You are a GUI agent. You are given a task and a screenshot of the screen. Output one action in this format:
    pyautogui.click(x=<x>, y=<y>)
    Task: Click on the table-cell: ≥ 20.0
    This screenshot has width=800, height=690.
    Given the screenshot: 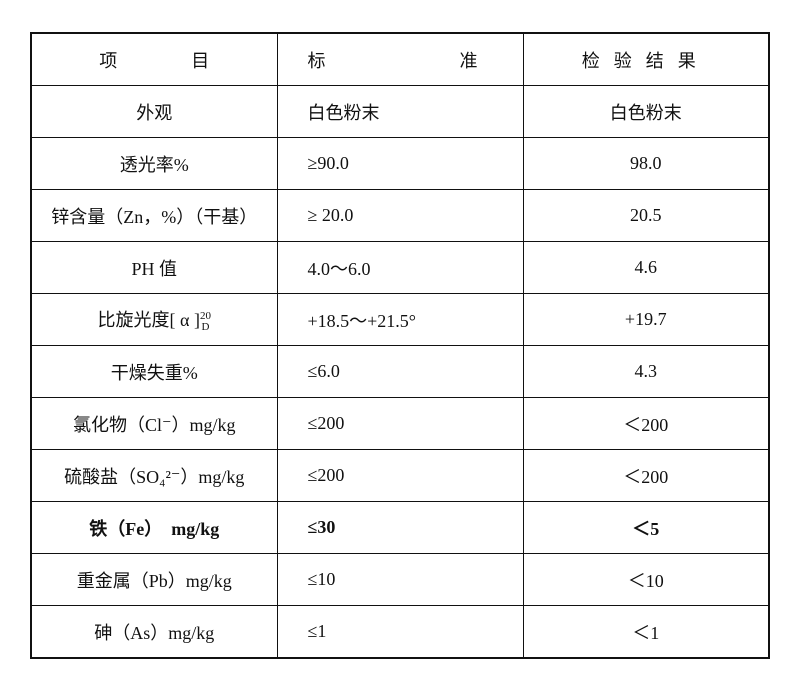 What is the action you would take?
    pyautogui.click(x=400, y=215)
    